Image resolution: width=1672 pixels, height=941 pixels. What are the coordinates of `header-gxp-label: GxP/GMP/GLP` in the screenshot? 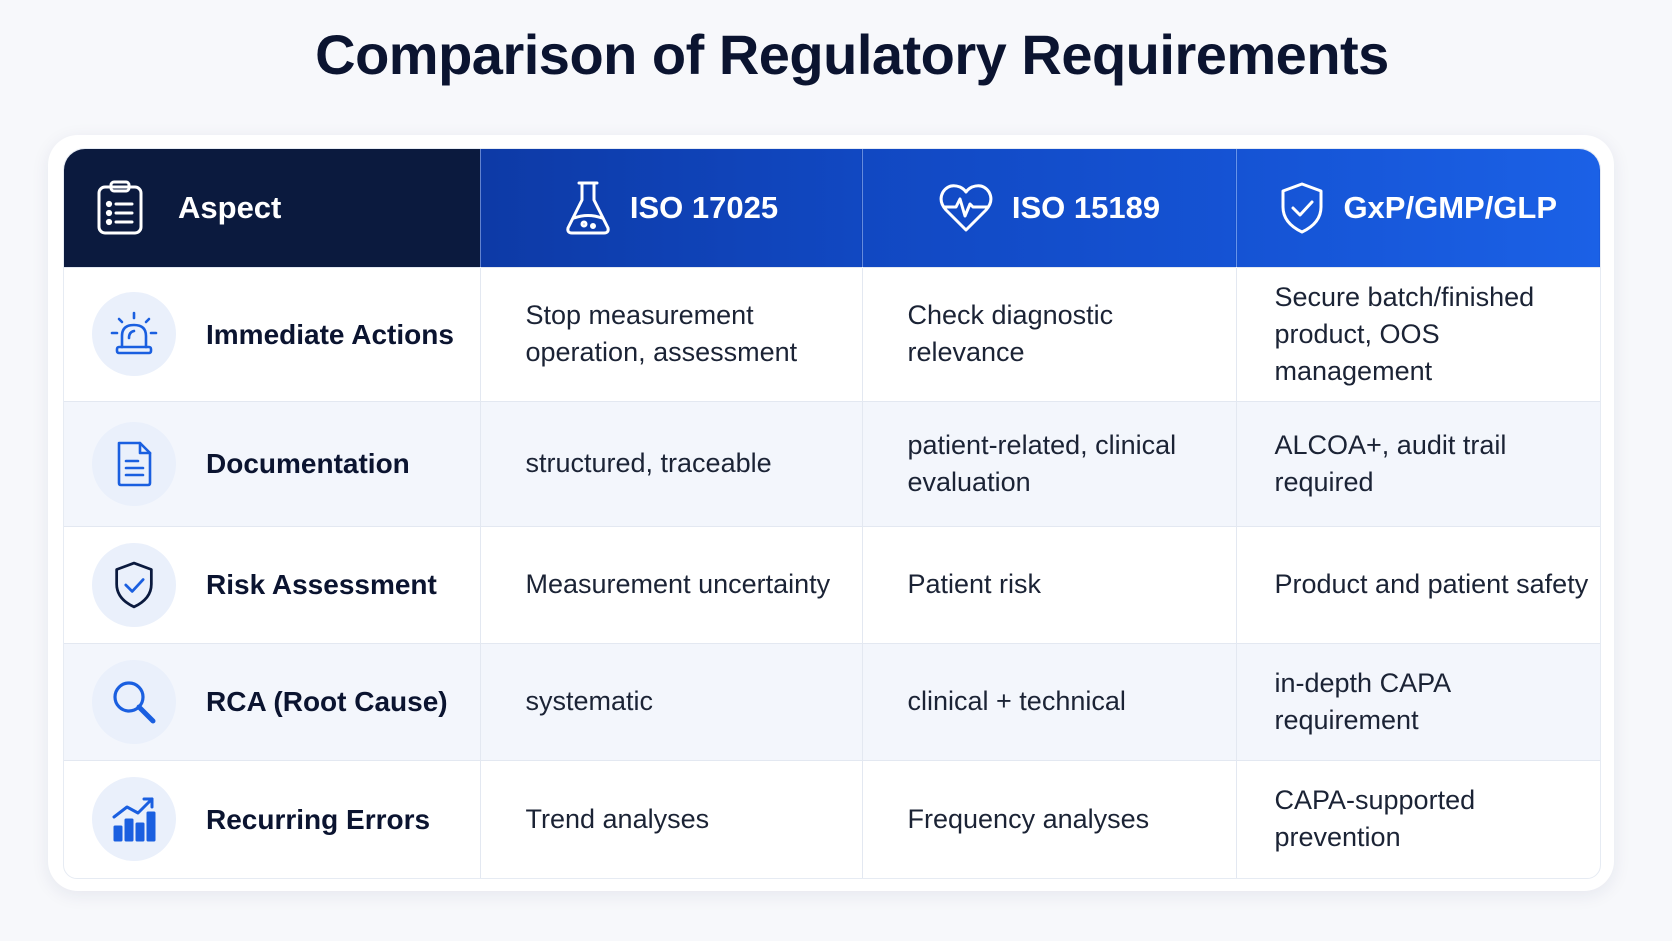 It's located at (1450, 207).